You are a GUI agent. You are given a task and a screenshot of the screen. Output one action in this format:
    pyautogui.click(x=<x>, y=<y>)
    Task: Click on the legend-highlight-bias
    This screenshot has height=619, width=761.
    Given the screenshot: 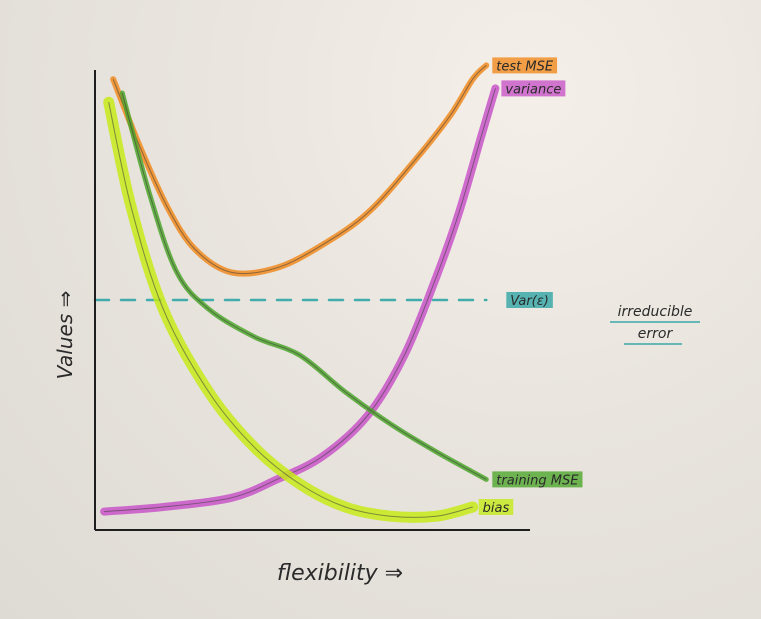 What is the action you would take?
    pyautogui.click(x=496, y=507)
    